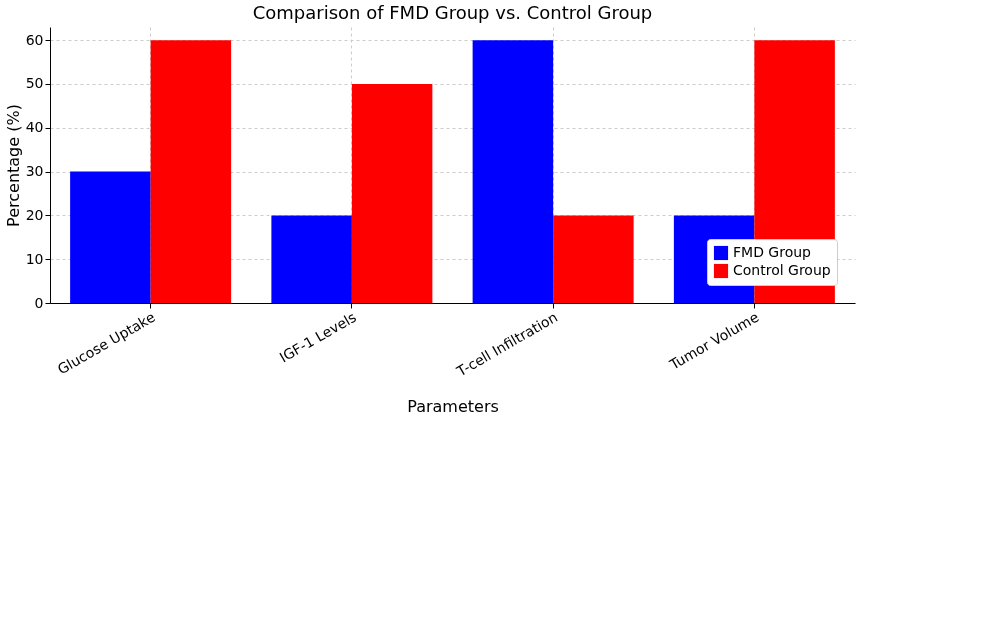 This screenshot has width=1003, height=641. I want to click on y-tick-label: 60, so click(34, 39).